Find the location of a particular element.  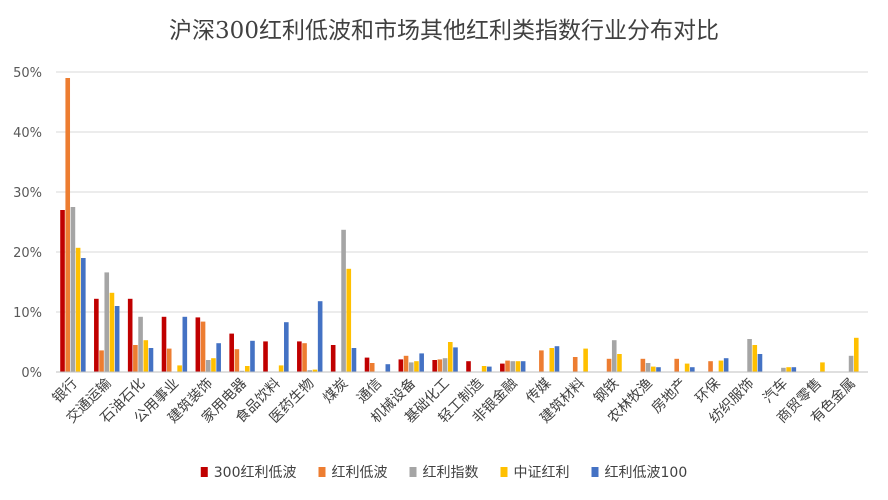

legend-layer: 300红利低波 红利低波 红利指数 中证红利 红利低波100 is located at coordinates (444, 473).